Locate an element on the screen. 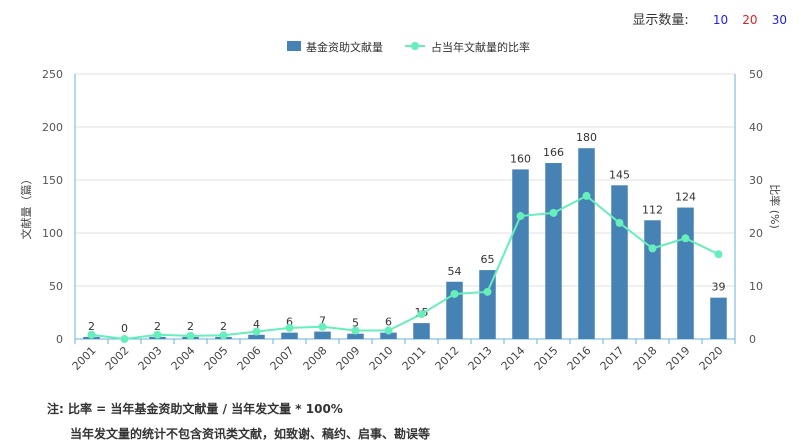 The image size is (801, 447). bar-value-label: 0 is located at coordinates (124, 328).